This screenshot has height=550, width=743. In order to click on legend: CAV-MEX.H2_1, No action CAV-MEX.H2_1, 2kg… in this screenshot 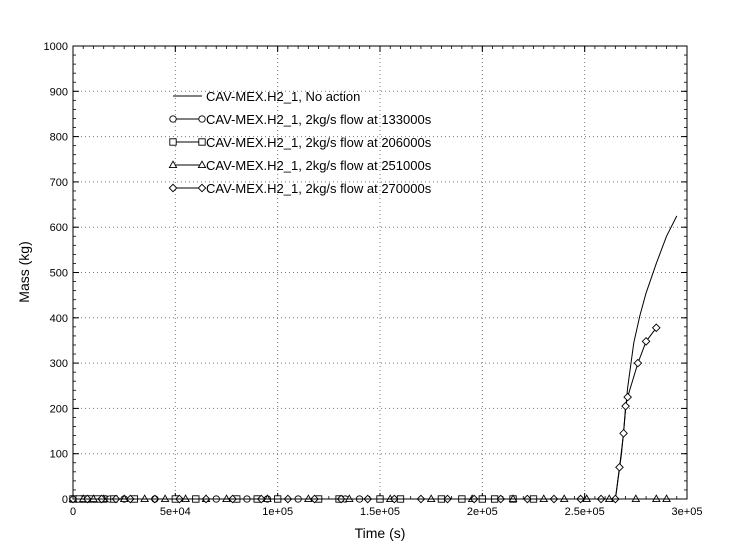, I will do `click(300, 142)`.